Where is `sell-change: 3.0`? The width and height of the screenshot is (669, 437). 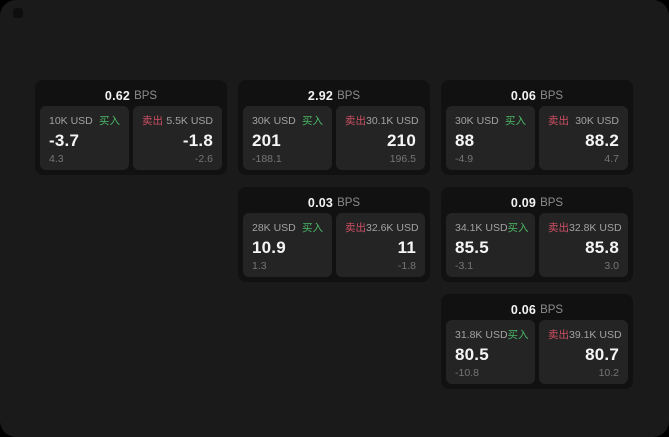 sell-change: 3.0 is located at coordinates (611, 265).